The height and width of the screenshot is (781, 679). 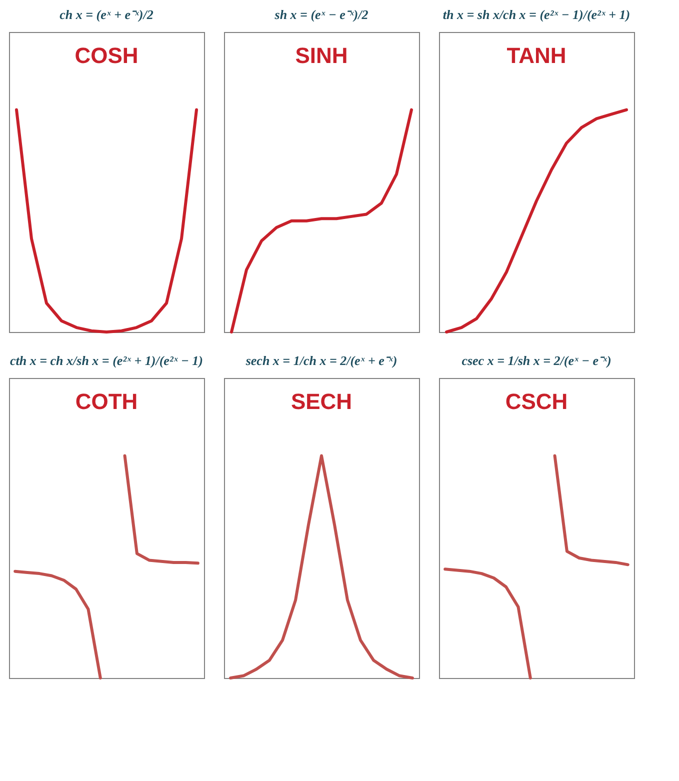 What do you see at coordinates (537, 360) in the screenshot?
I see `text: csec x = 1/sh x = 2/(eˣ − e⁻ˣ)` at bounding box center [537, 360].